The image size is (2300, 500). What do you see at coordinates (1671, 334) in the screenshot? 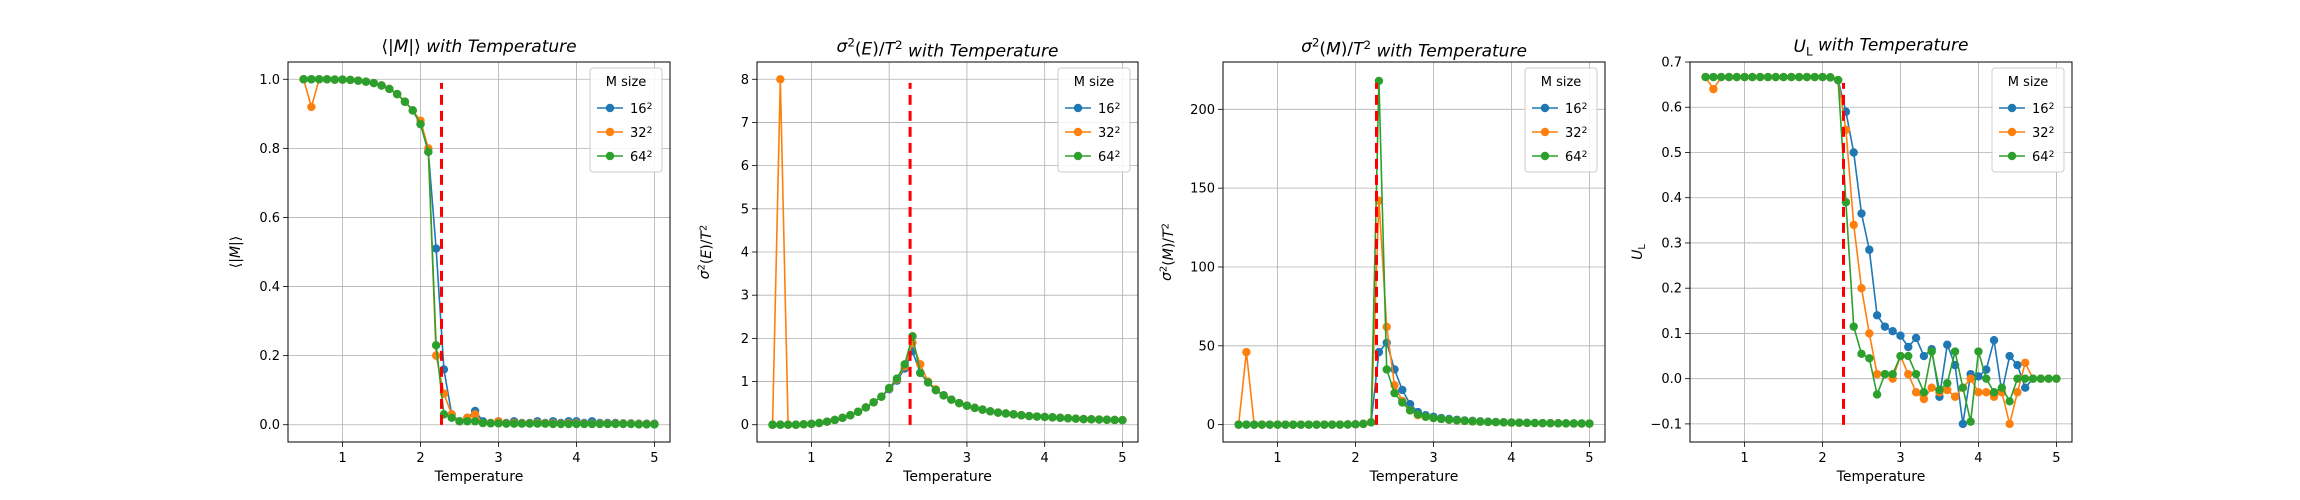
I see `y-tick-label: 0.1` at bounding box center [1671, 334].